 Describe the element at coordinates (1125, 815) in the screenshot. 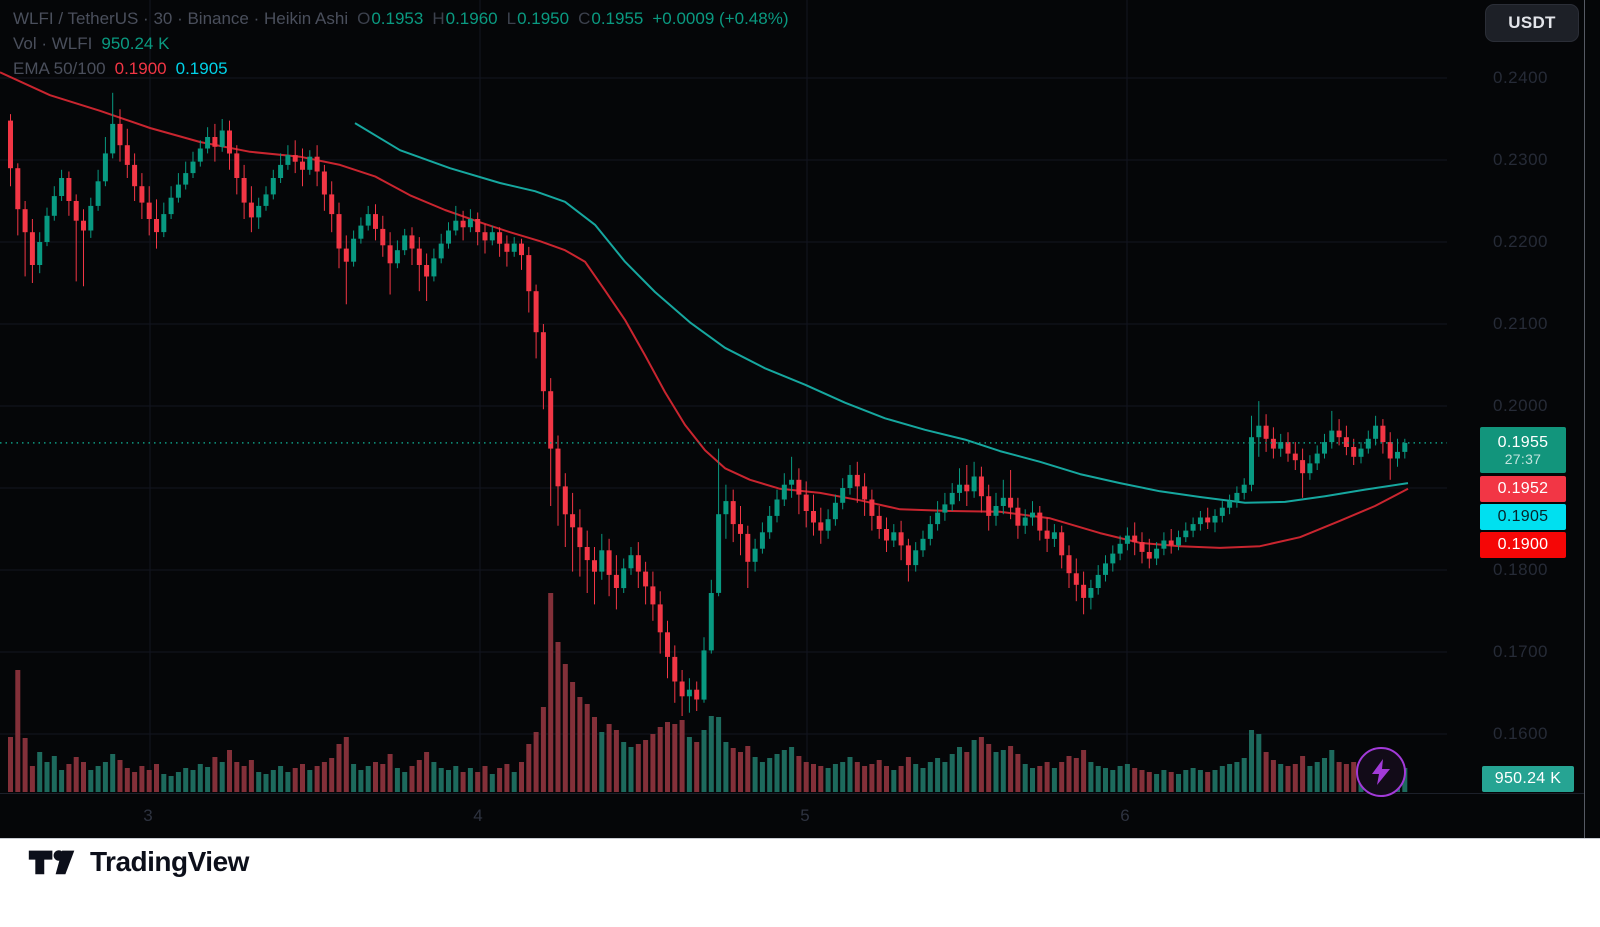

I see `time-tick-label: 6` at that location.